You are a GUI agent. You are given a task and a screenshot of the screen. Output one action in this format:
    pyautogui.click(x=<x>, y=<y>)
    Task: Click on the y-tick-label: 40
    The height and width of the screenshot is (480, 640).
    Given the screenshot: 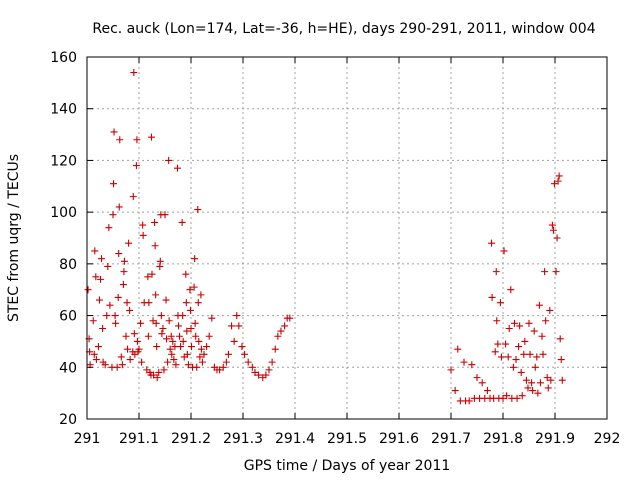 What is the action you would take?
    pyautogui.click(x=68, y=368)
    